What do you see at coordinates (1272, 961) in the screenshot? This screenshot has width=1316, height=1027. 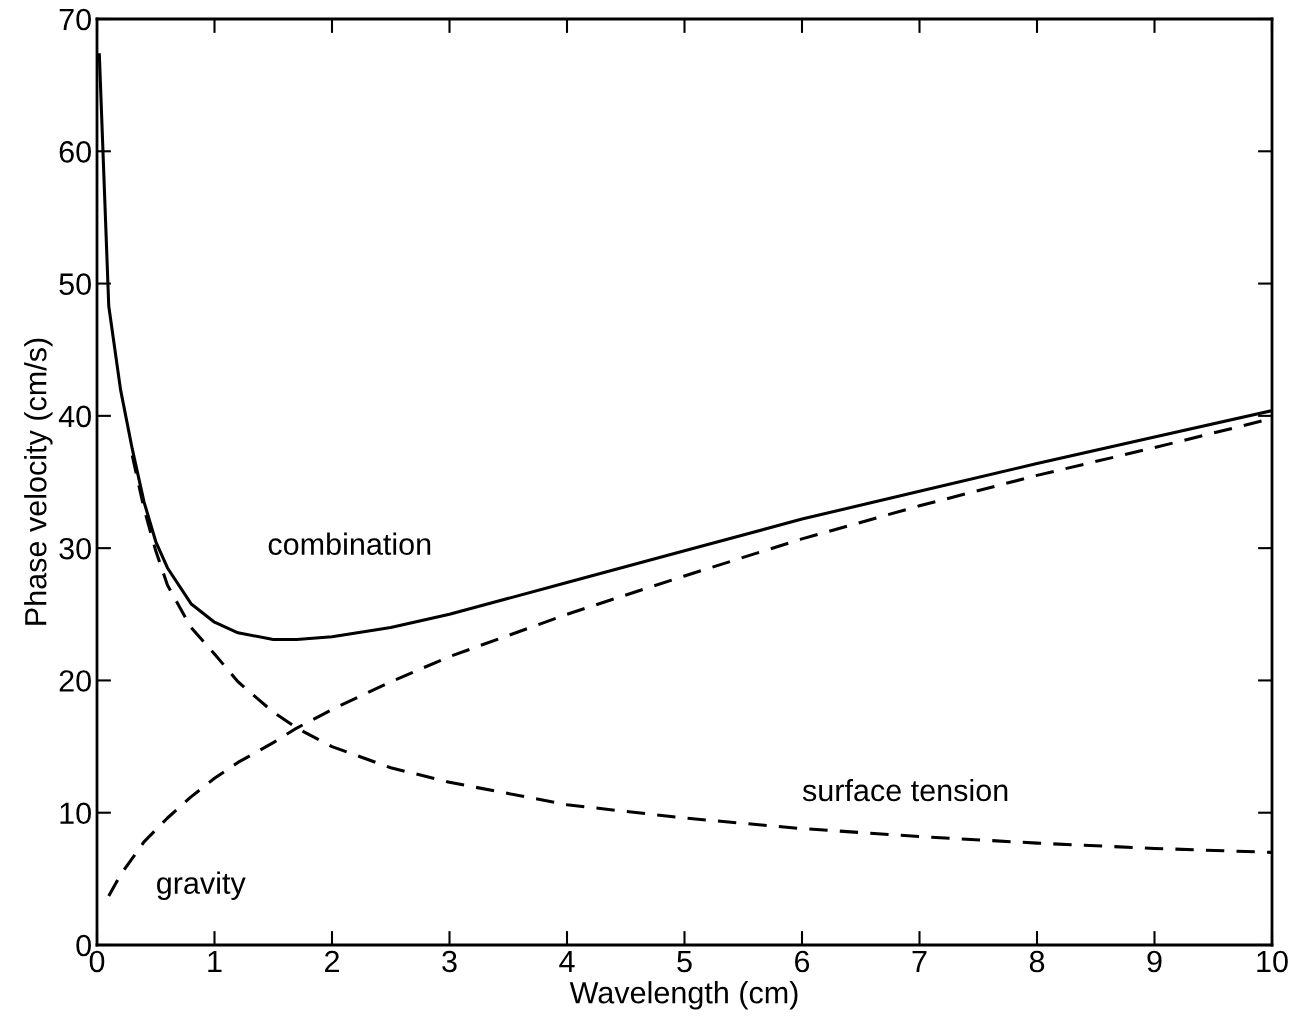 I see `x-tick-label: 10` at bounding box center [1272, 961].